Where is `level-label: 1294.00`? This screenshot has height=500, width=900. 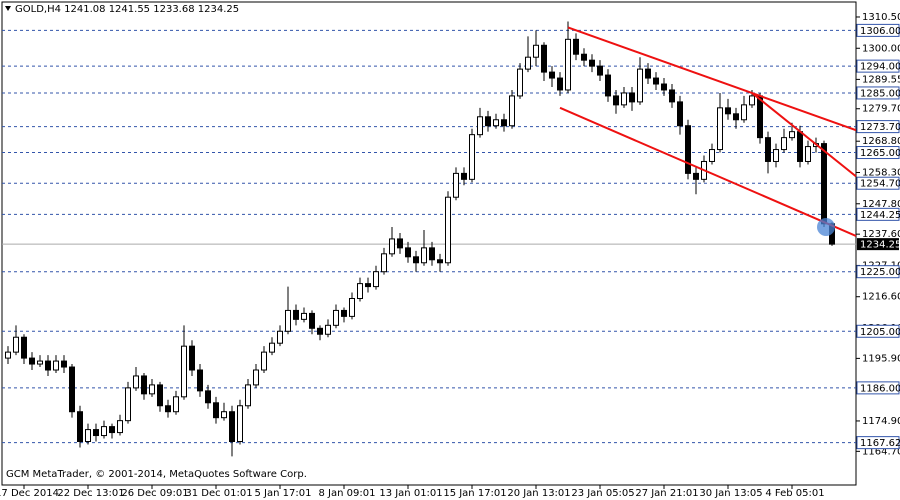
level-label: 1294.00 is located at coordinates (880, 67).